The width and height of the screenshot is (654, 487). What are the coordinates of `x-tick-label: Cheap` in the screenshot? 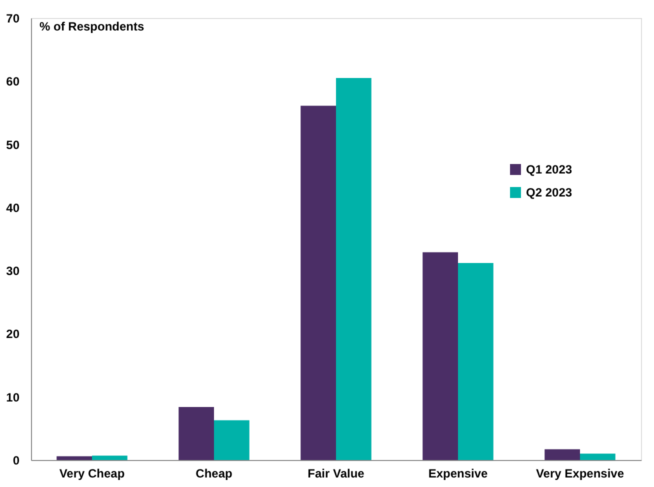 It's located at (214, 473).